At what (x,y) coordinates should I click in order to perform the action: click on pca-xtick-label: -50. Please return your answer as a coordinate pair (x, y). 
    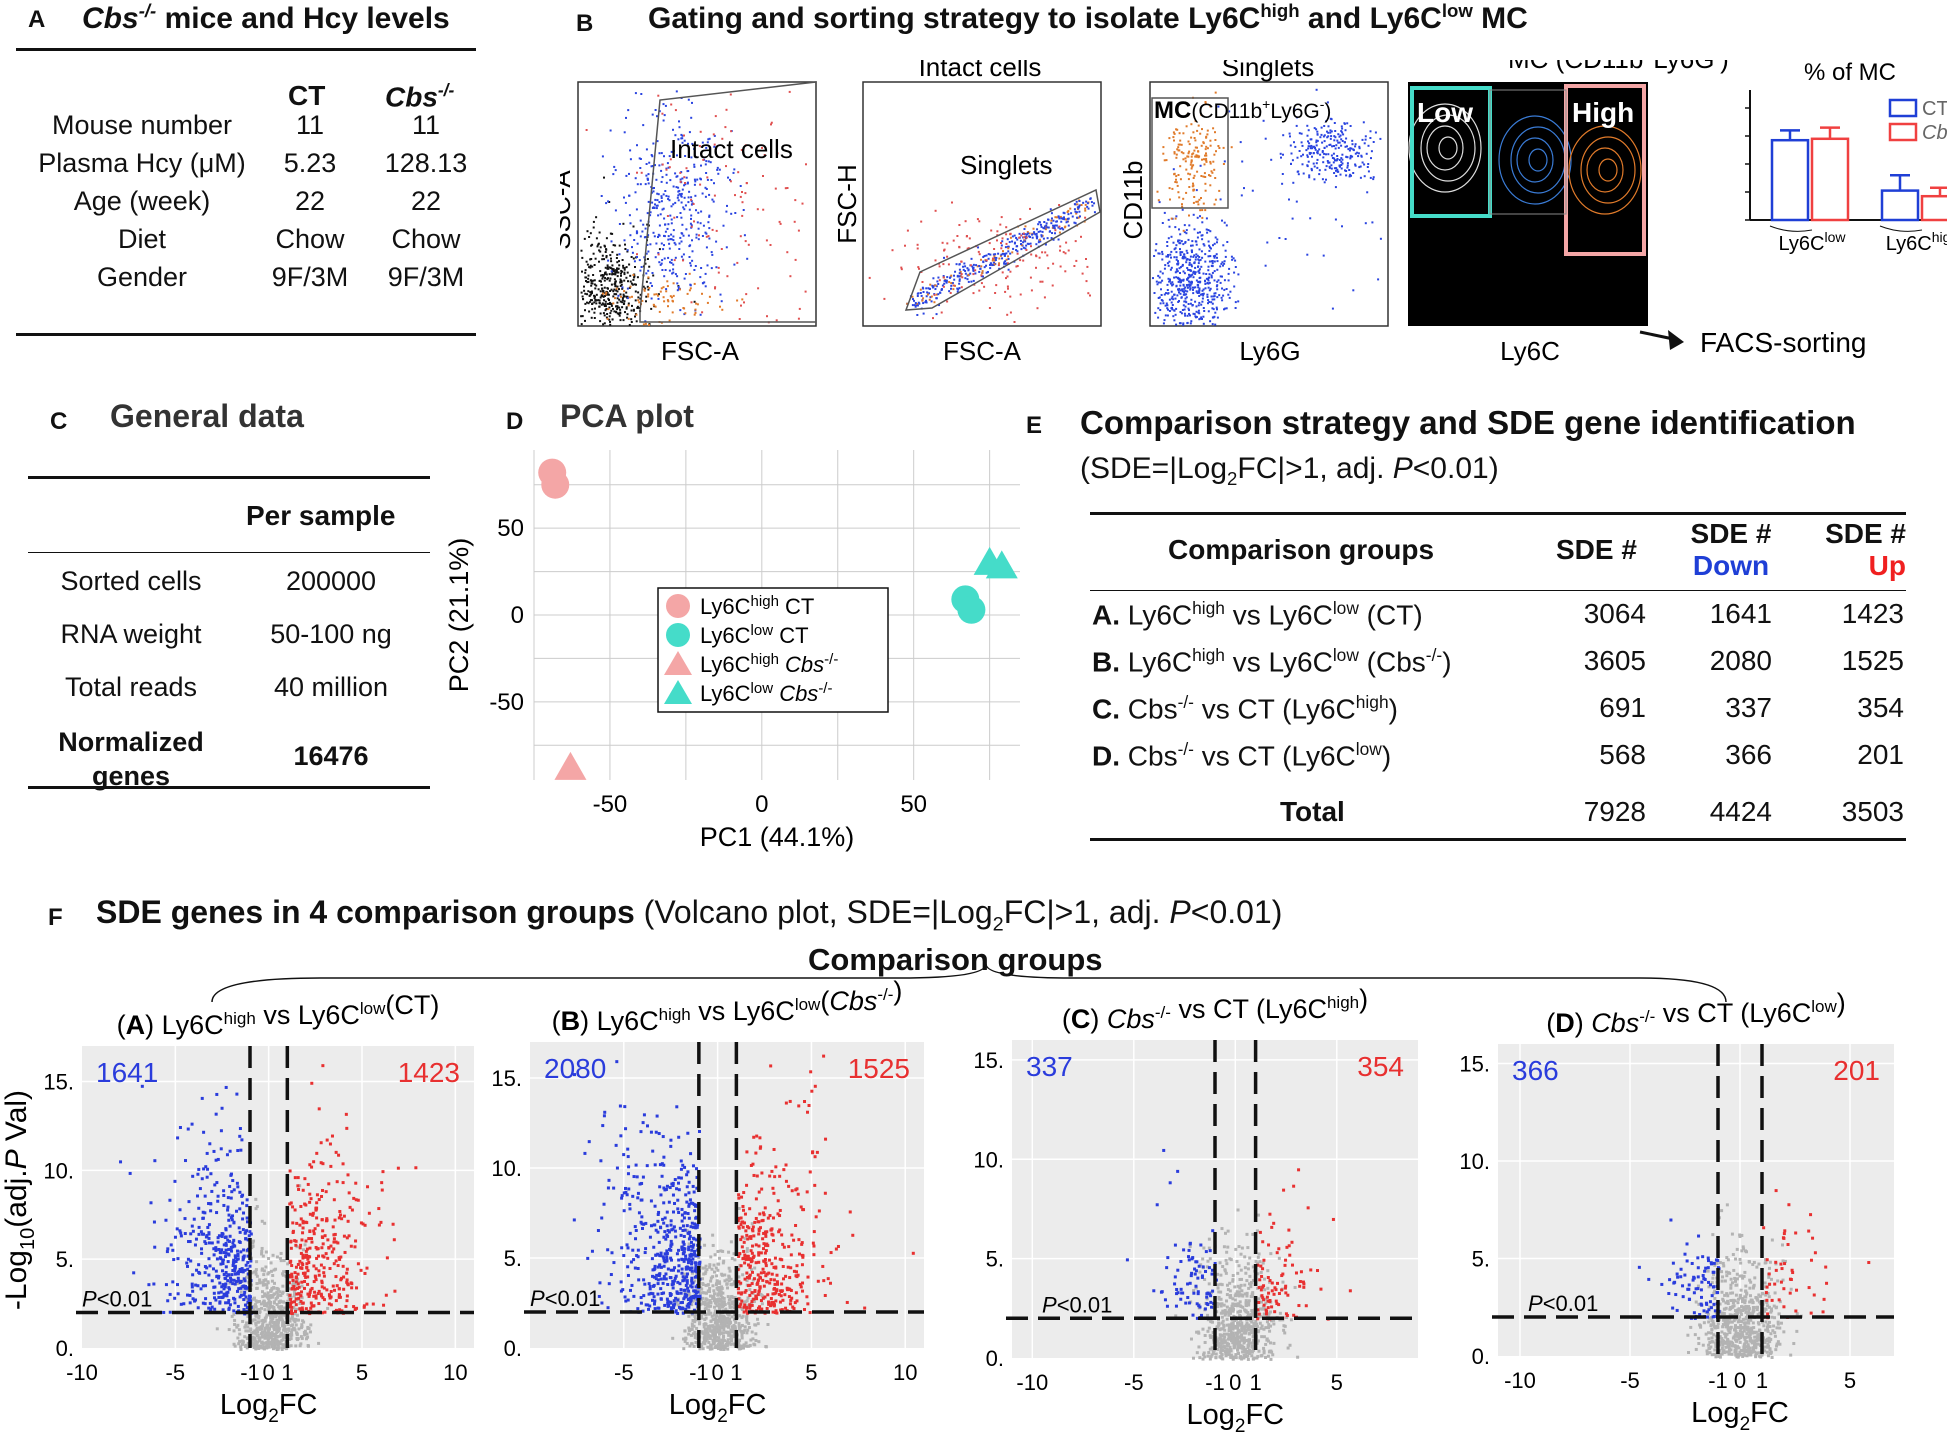
    Looking at the image, I should click on (610, 804).